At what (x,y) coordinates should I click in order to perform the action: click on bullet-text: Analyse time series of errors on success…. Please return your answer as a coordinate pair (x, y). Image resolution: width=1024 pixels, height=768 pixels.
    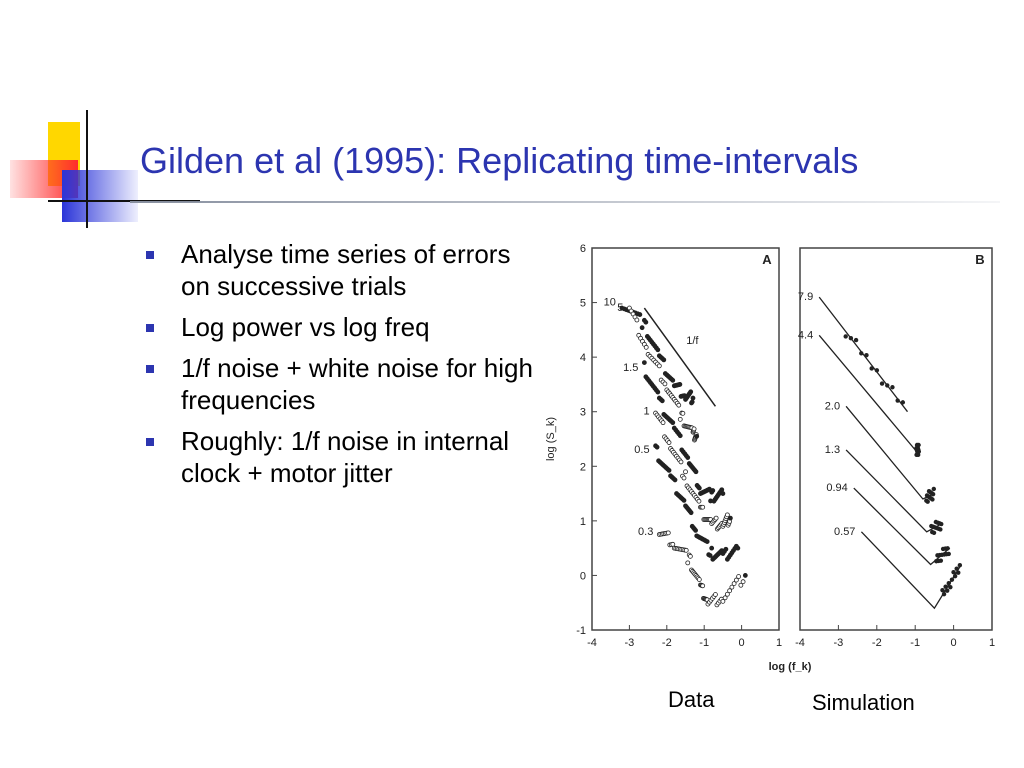
    Looking at the image, I should click on (346, 270).